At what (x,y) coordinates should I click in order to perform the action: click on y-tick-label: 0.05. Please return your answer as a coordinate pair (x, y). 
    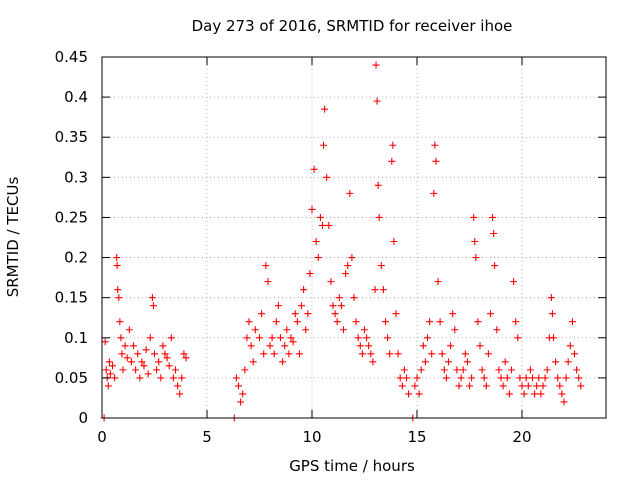
    Looking at the image, I should click on (71, 378).